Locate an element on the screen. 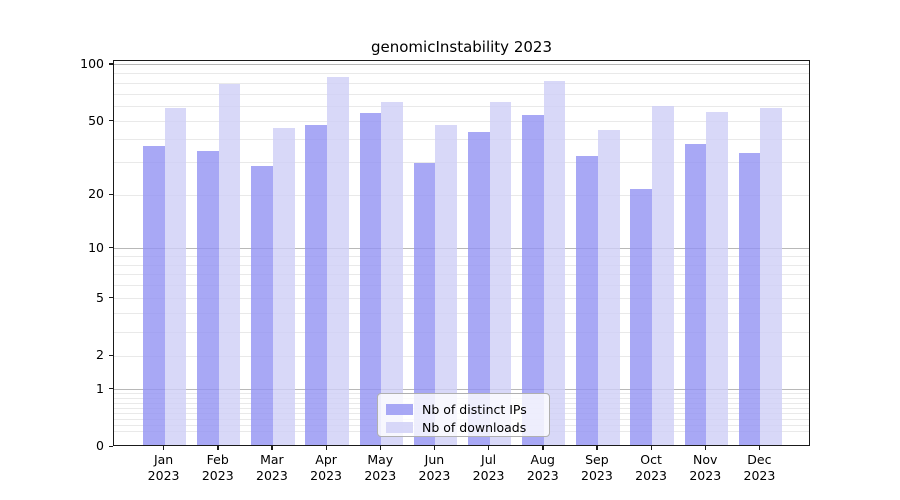 The width and height of the screenshot is (900, 500). bar-downloads-jun is located at coordinates (446, 284).